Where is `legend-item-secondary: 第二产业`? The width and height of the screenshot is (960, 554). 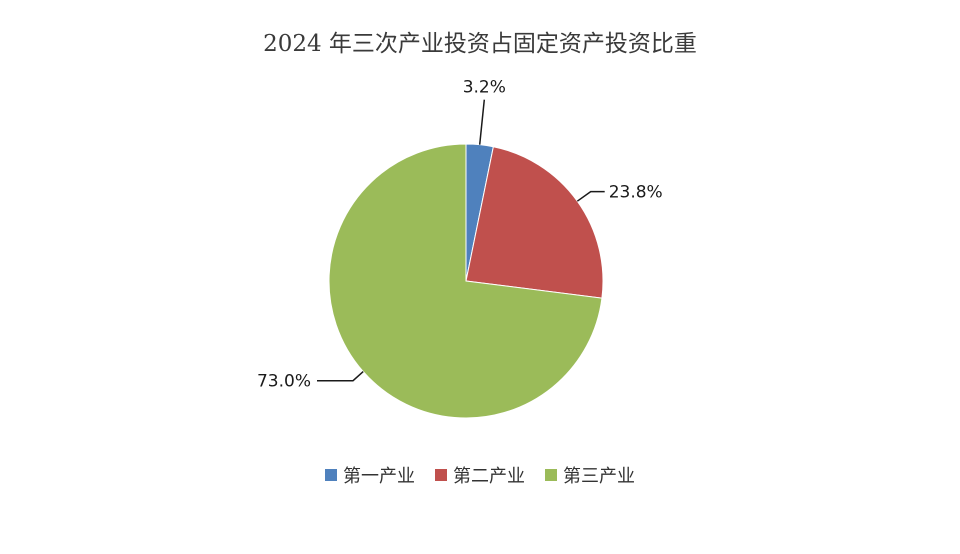 legend-item-secondary: 第二产业 is located at coordinates (480, 475).